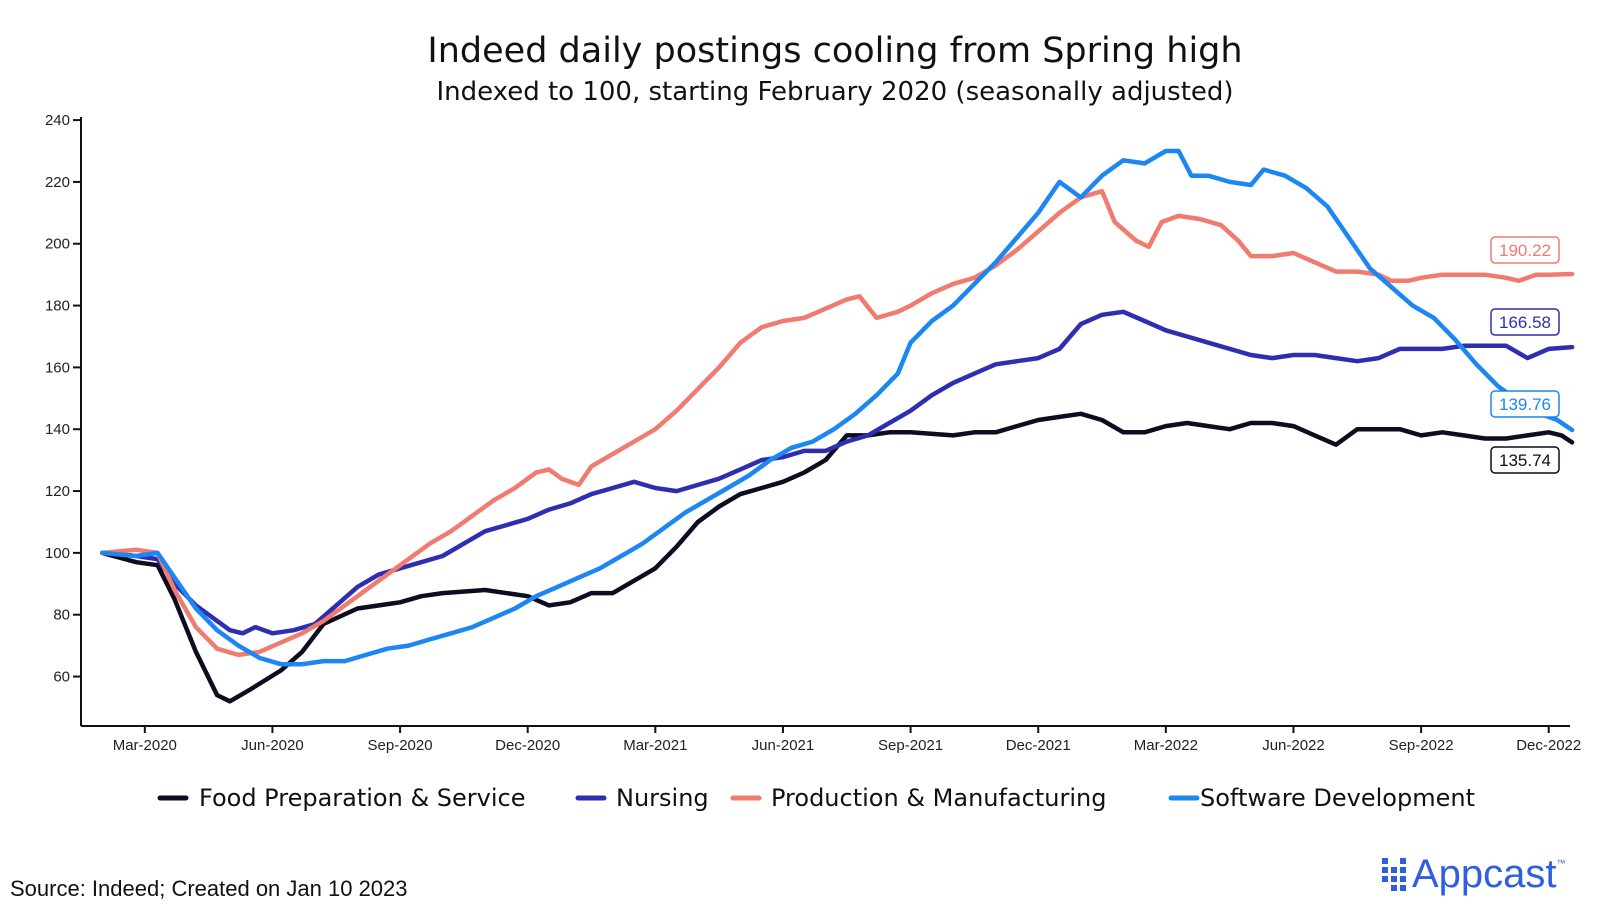 The height and width of the screenshot is (909, 1600). Describe the element at coordinates (1525, 355) in the screenshot. I see `end-labels: 135.74 166.58 190.22 139.76` at that location.